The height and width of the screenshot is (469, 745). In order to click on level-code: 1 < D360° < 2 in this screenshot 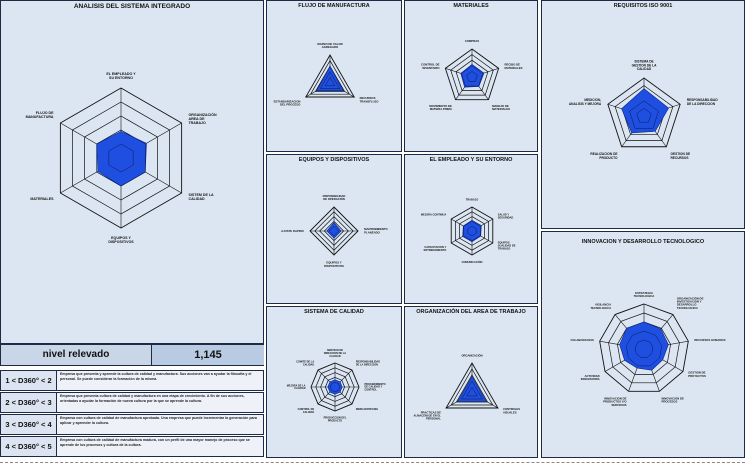, I will do `click(29, 380)`.